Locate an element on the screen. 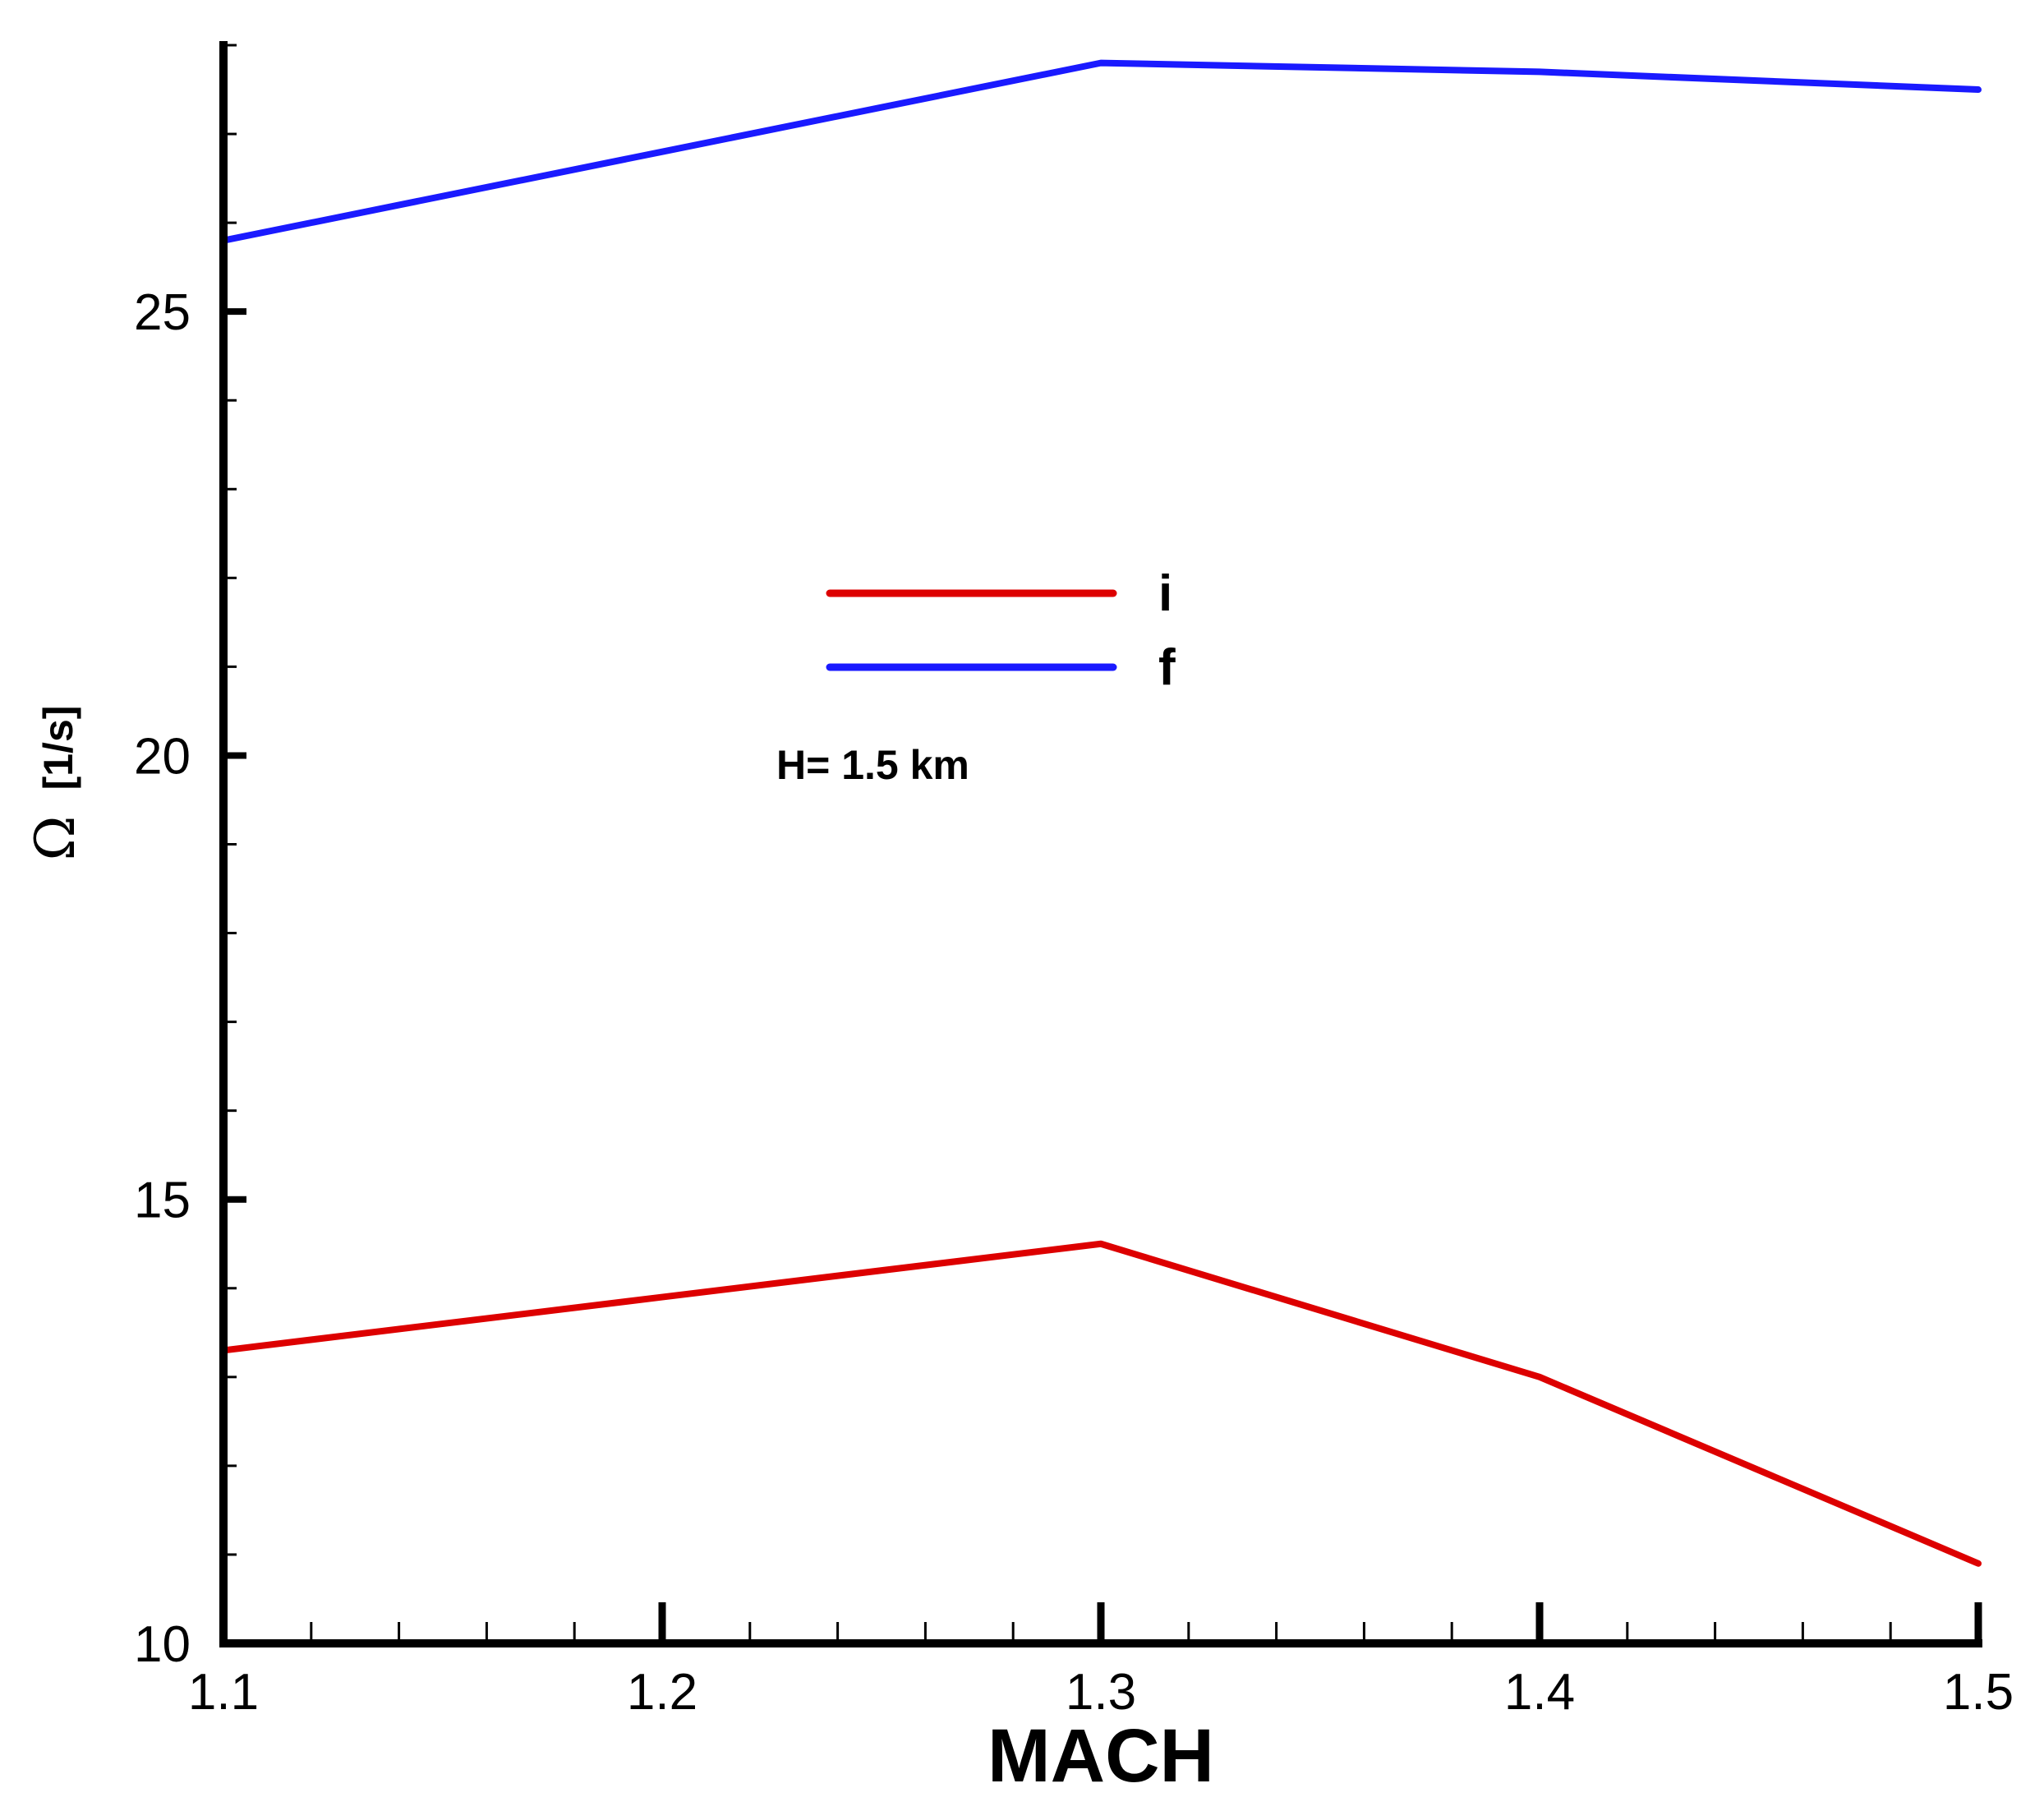 The width and height of the screenshot is (2044, 1811). legend: i f is located at coordinates (1001, 630).